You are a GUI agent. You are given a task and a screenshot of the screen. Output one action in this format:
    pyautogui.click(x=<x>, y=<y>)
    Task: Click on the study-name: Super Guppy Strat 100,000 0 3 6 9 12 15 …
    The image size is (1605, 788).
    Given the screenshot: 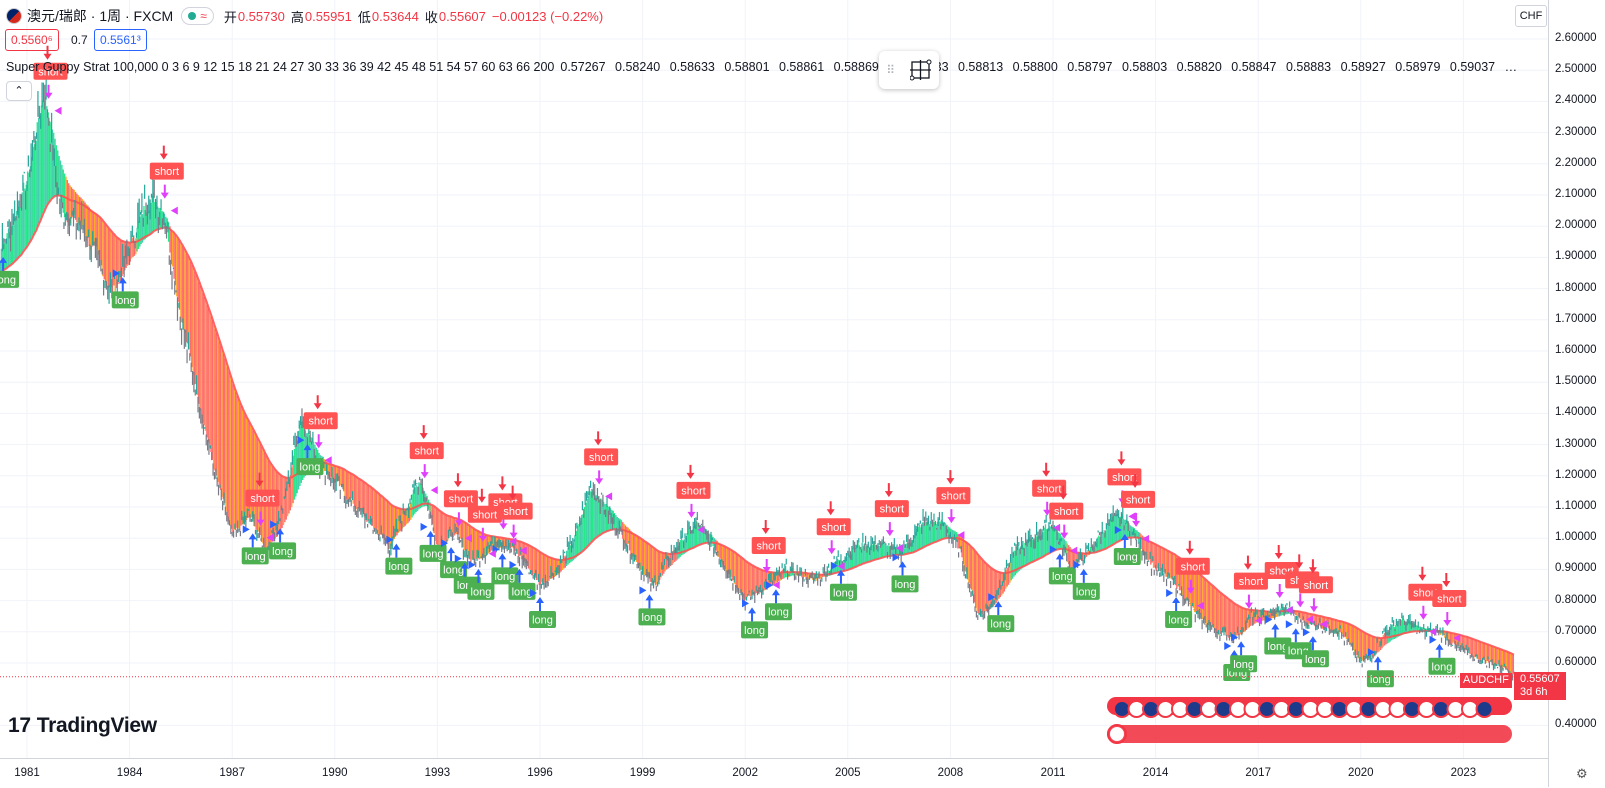 What is the action you would take?
    pyautogui.click(x=280, y=67)
    